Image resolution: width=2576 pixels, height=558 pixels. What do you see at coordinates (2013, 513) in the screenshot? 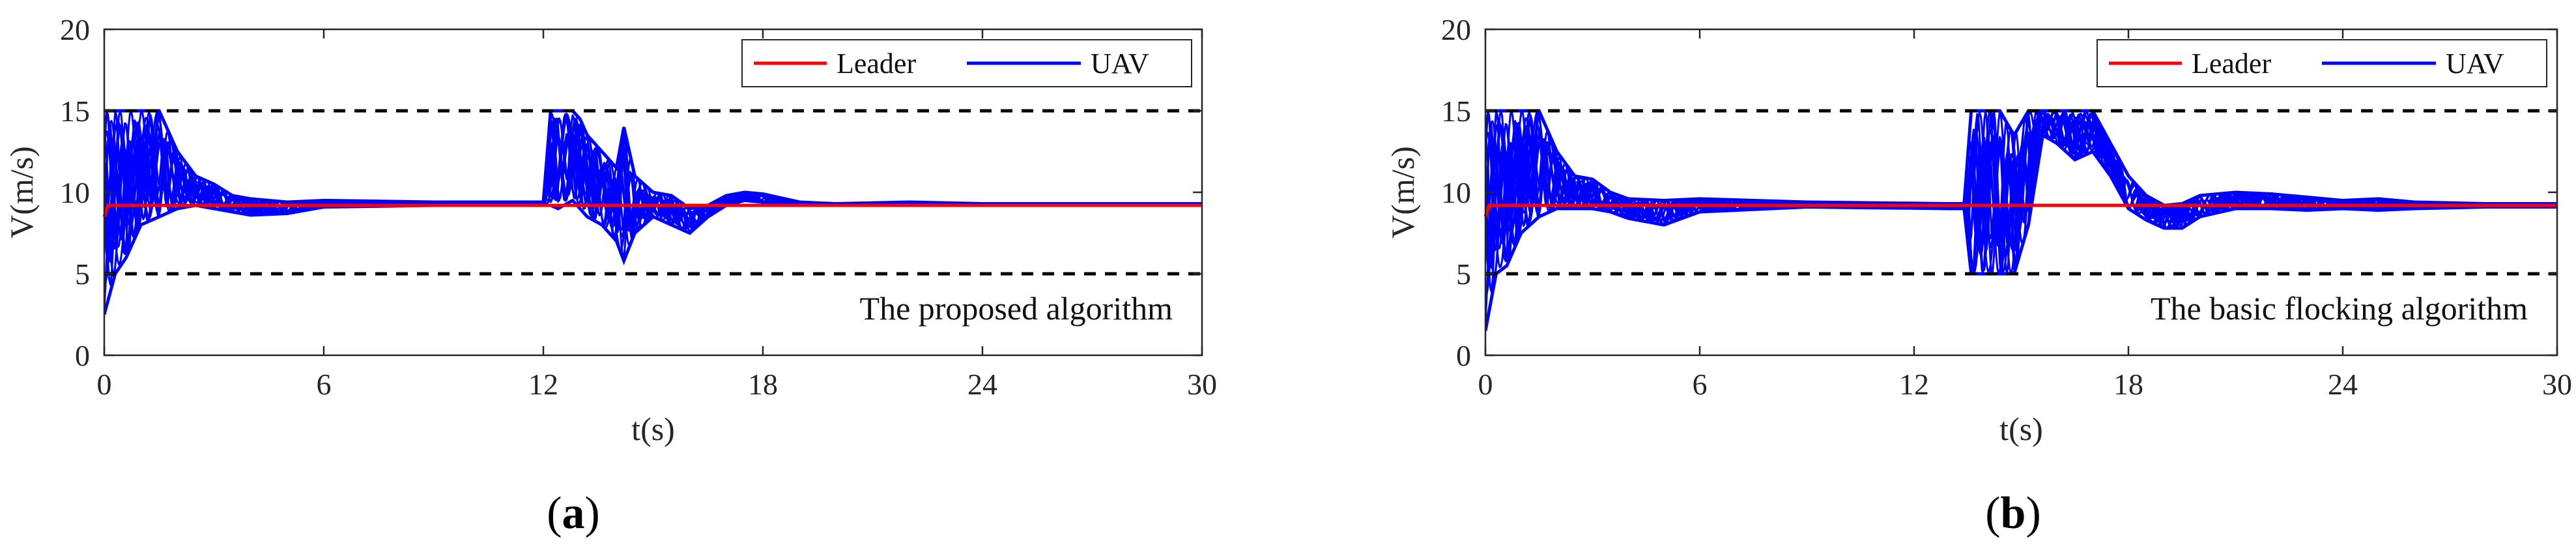
I see `panel-label-b: (b)` at bounding box center [2013, 513].